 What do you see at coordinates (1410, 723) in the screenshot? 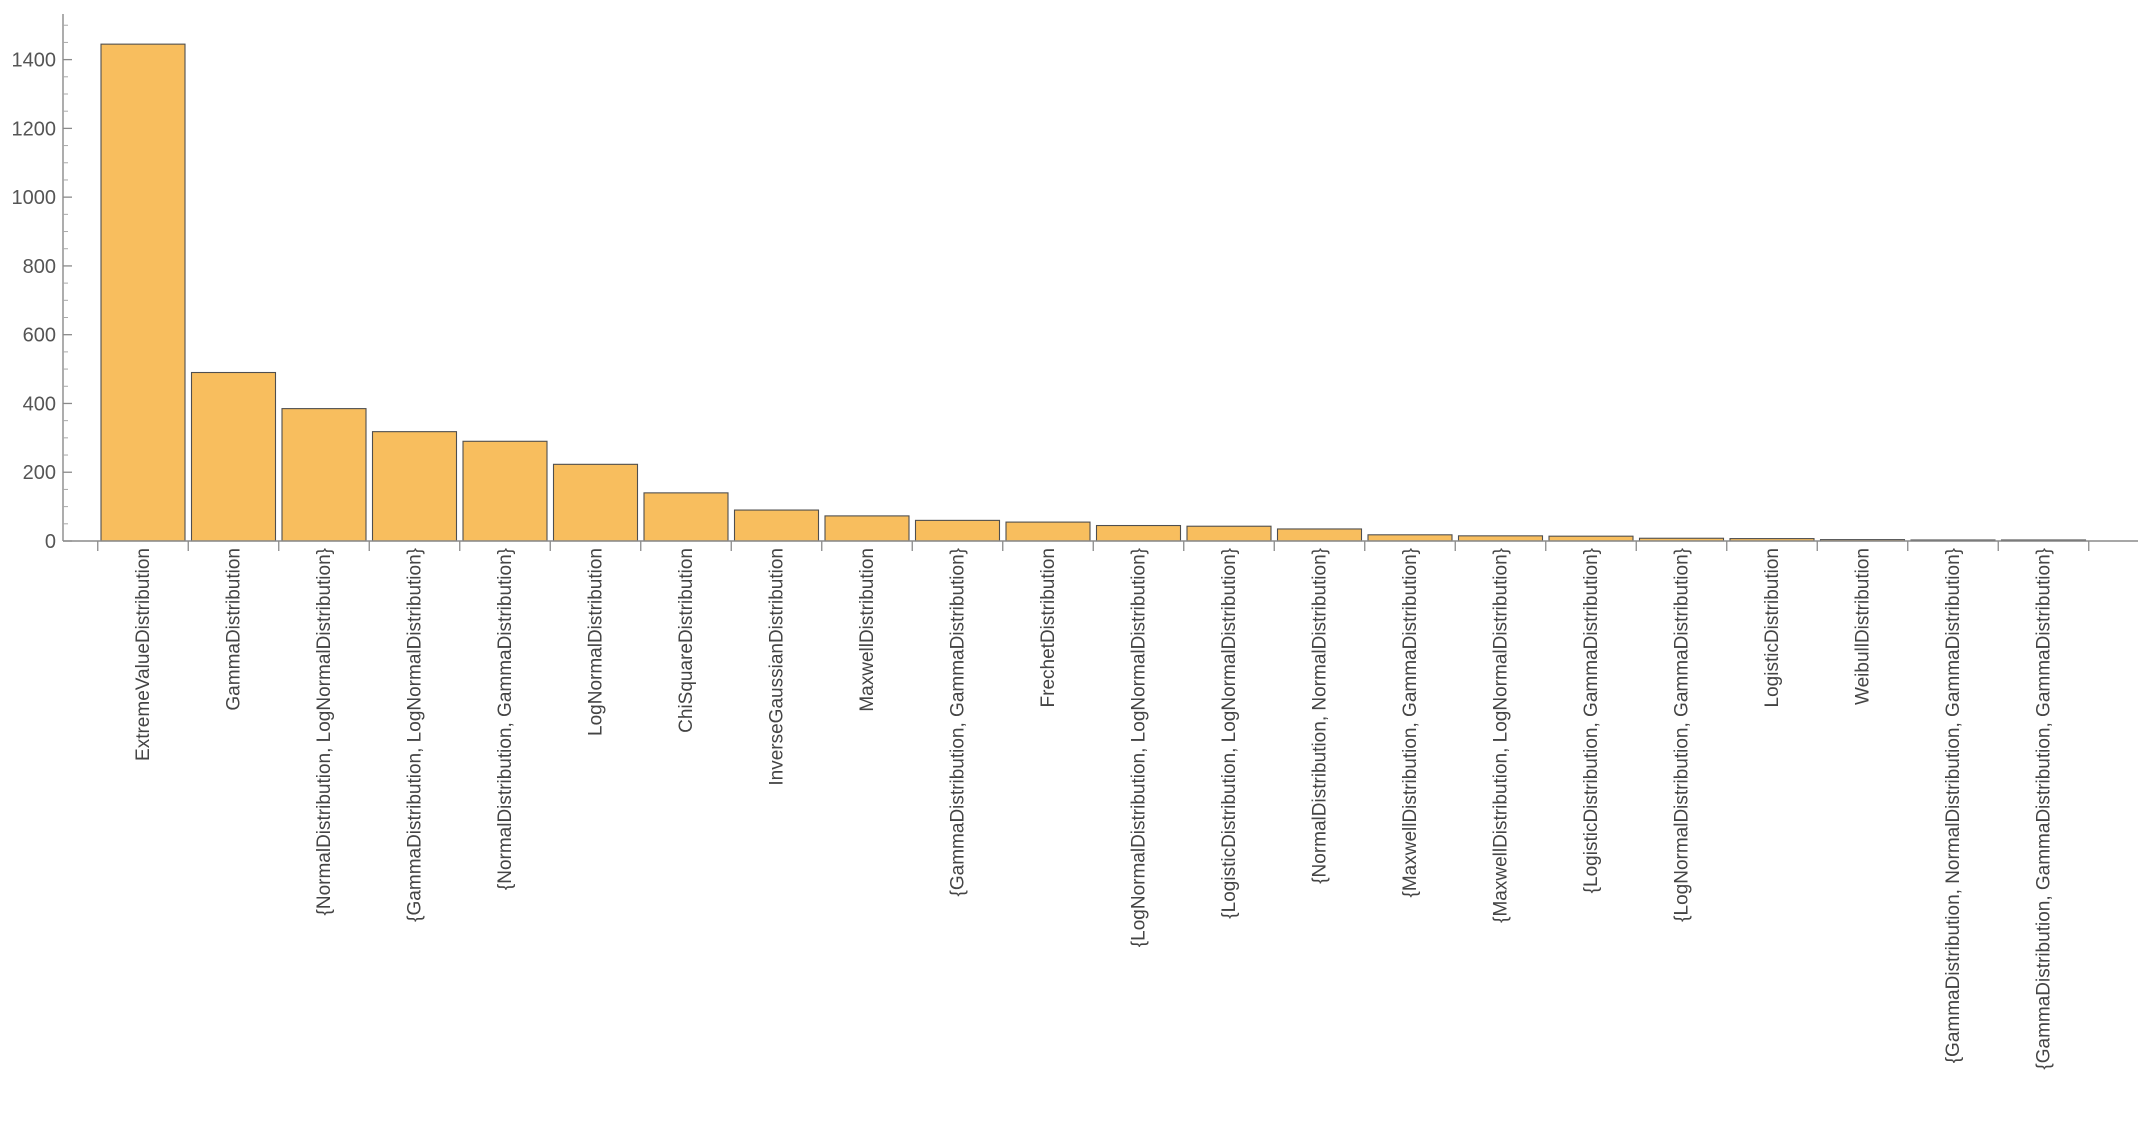
I see `x-tick-label: {MaxwellDistribution, GammaDistribution}` at bounding box center [1410, 723].